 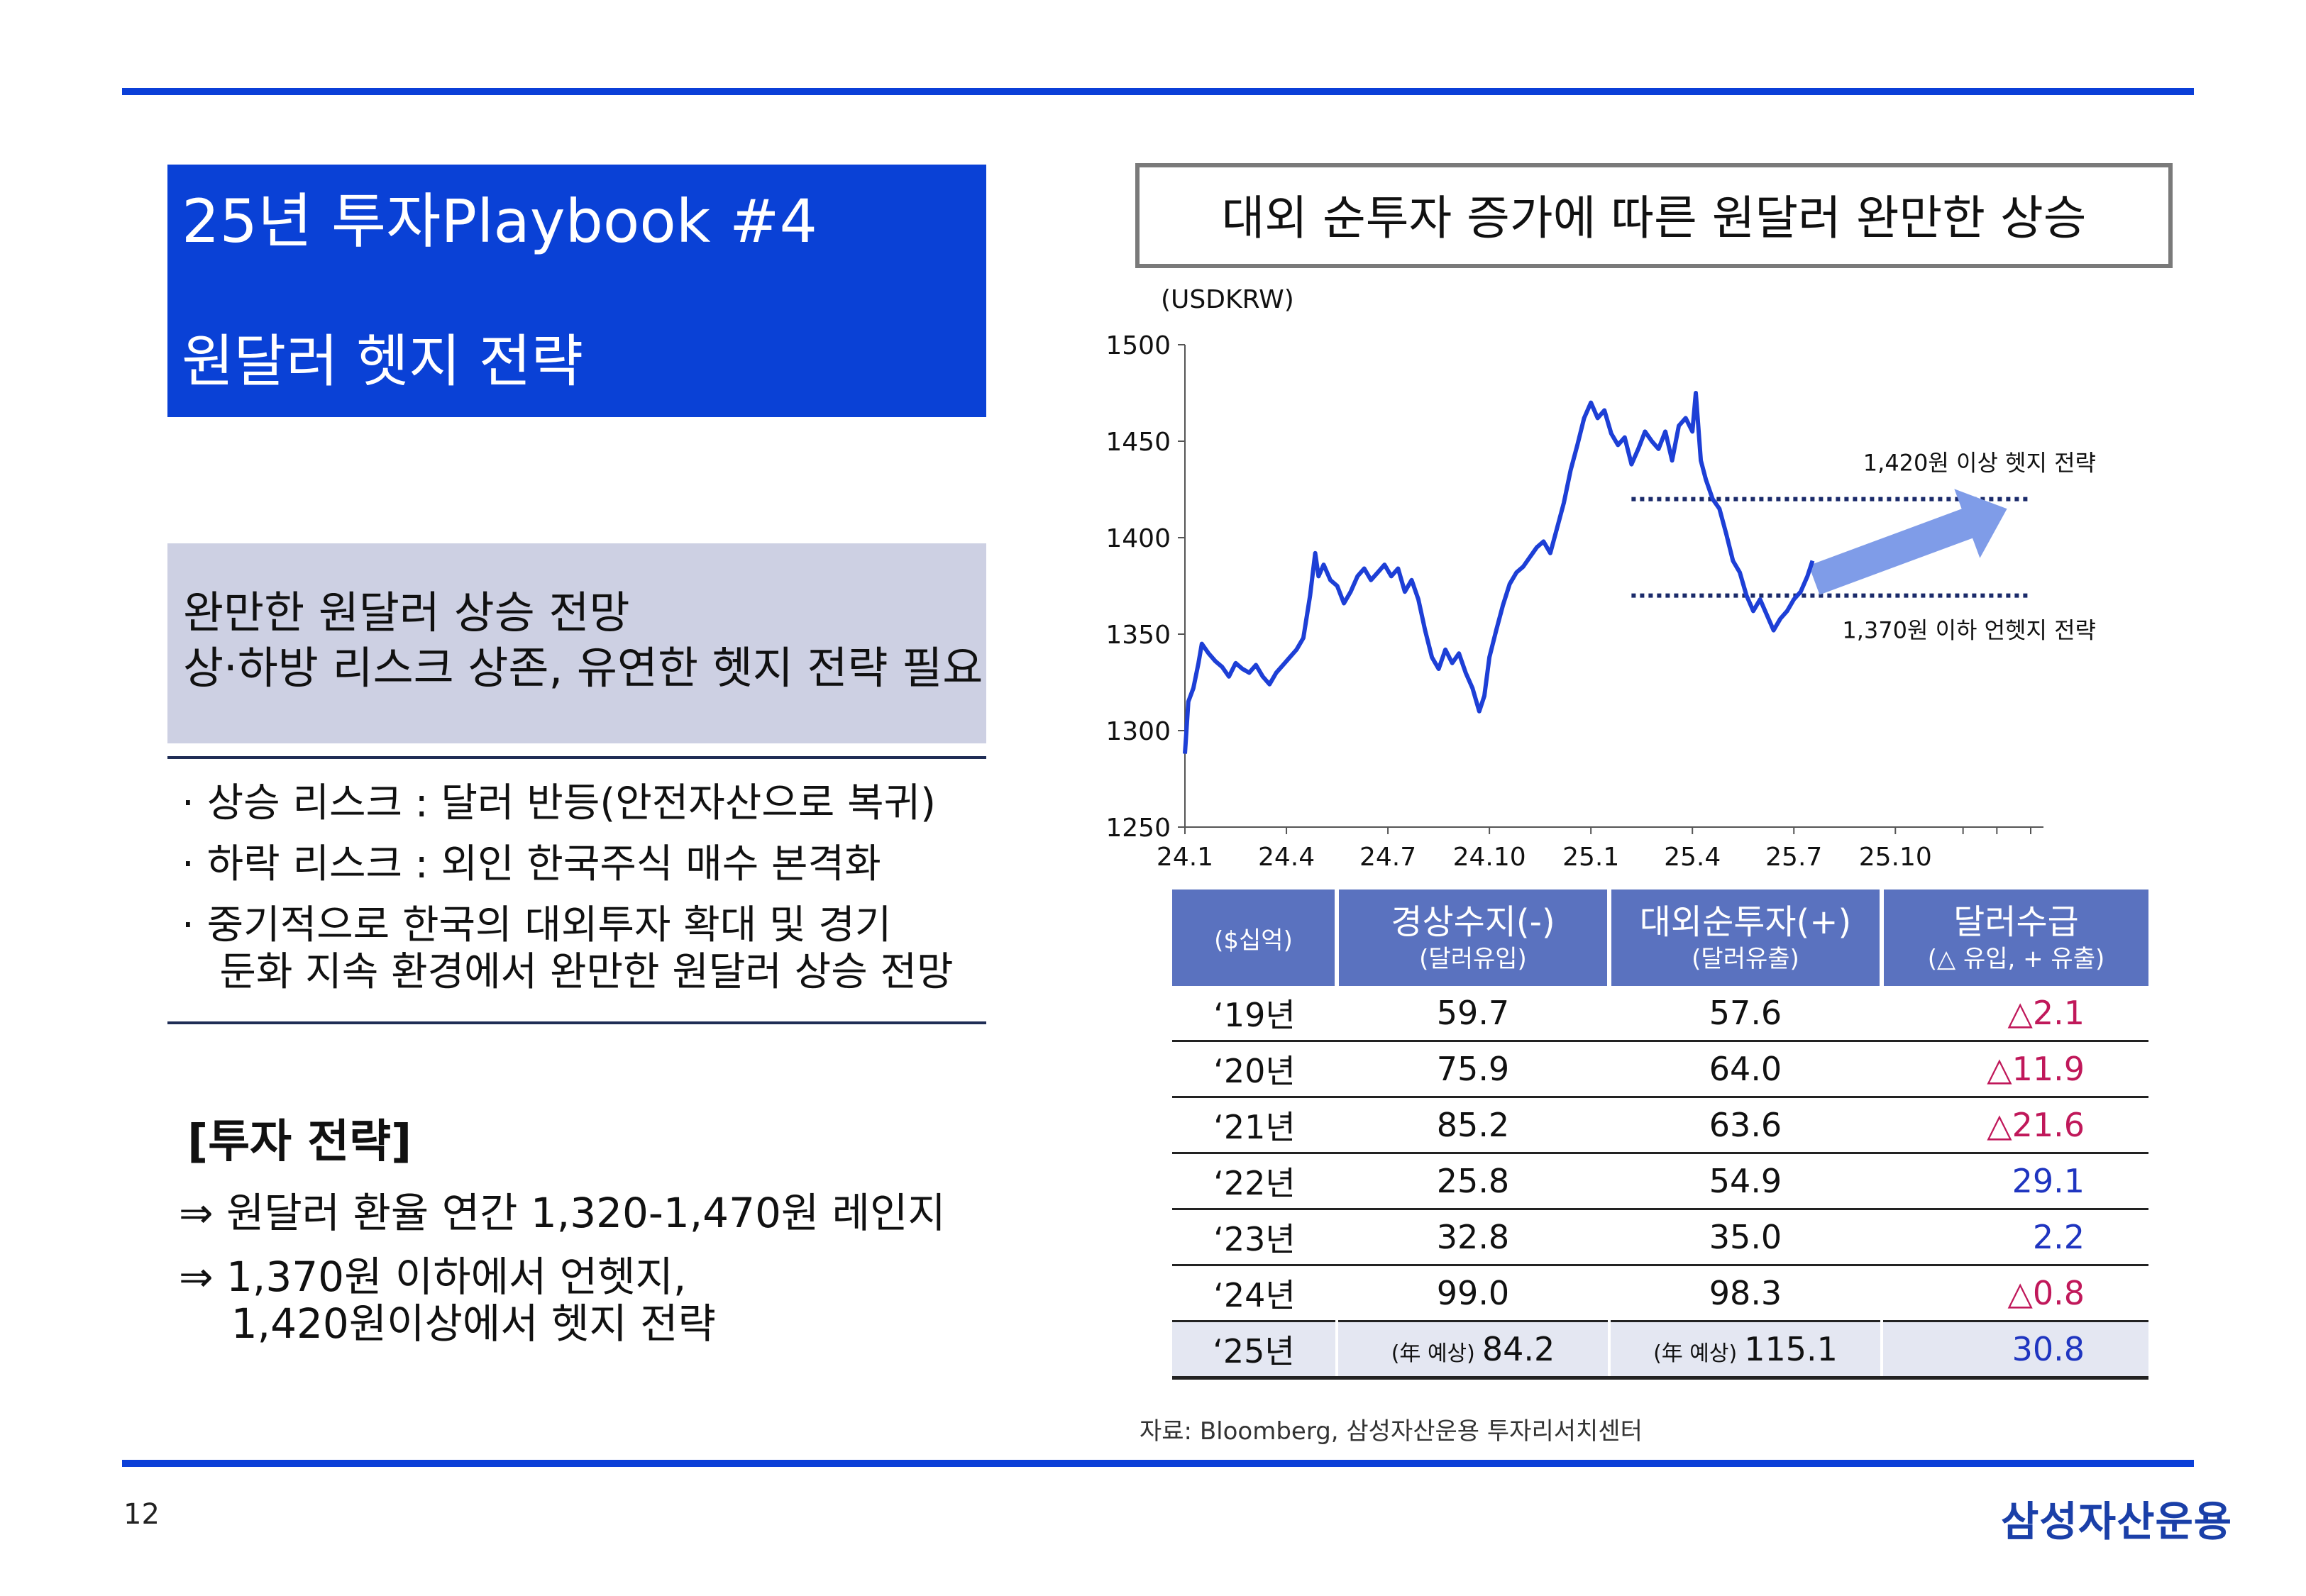 I want to click on current-account-cell: 99.0, so click(x=1473, y=1293).